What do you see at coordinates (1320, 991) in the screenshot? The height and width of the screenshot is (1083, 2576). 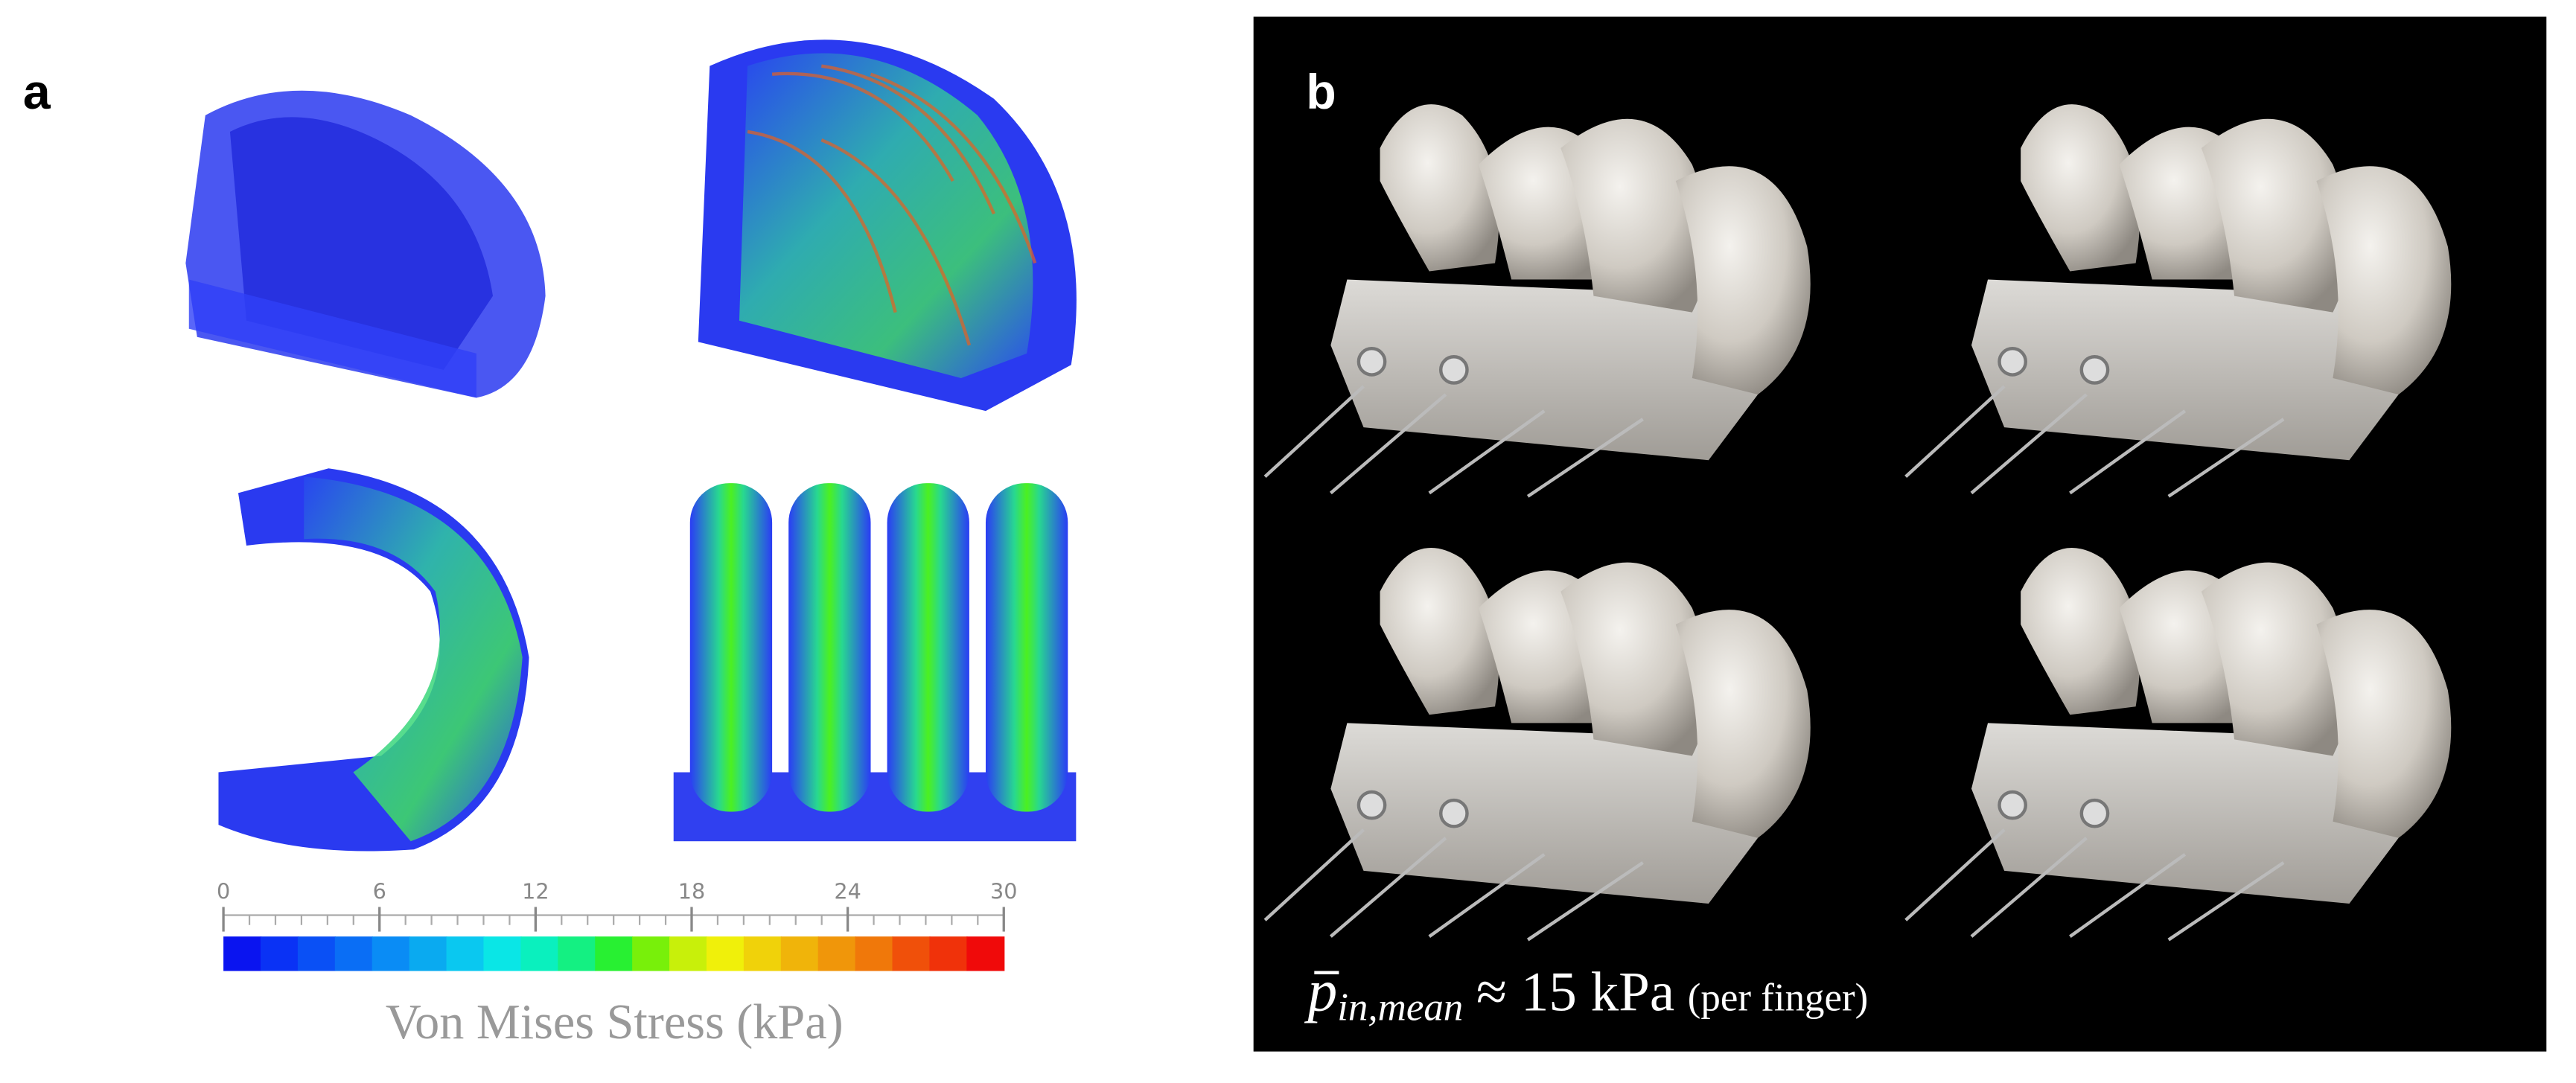 I see `caption-symbol: p` at bounding box center [1320, 991].